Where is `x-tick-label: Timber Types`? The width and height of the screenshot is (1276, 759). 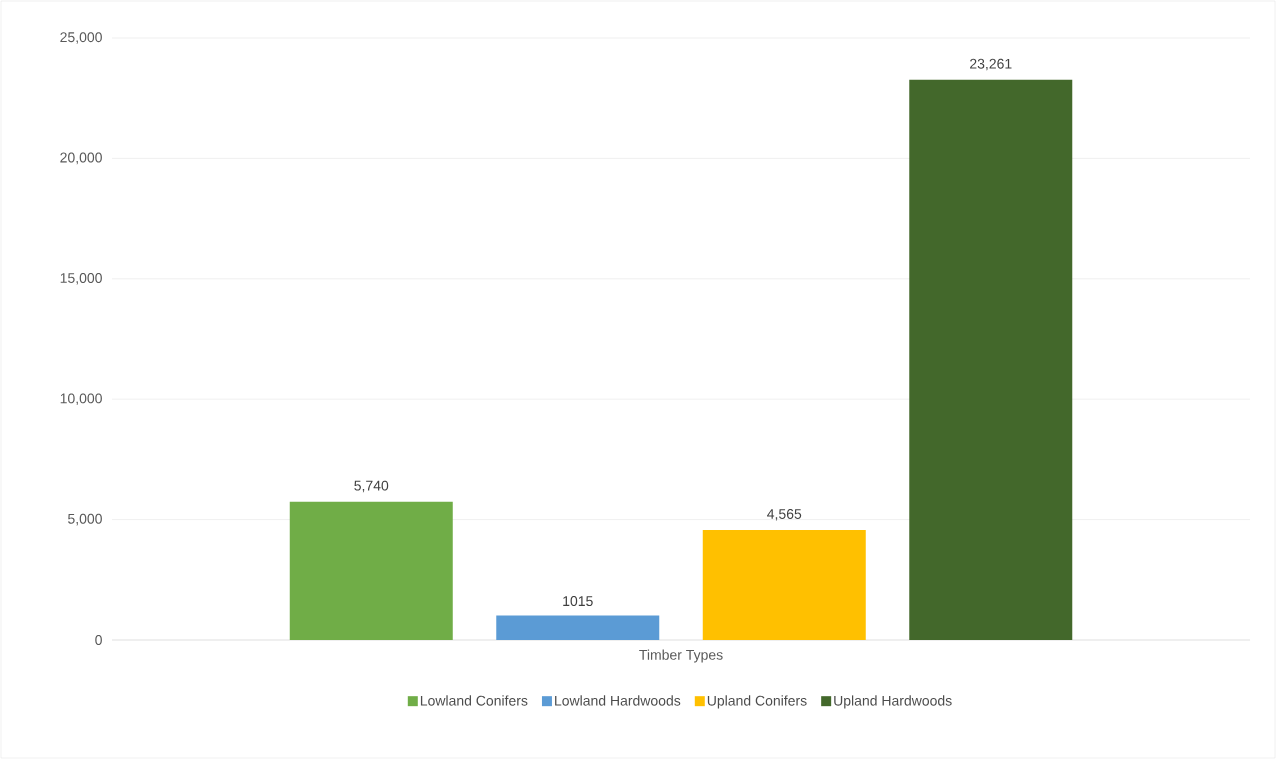 x-tick-label: Timber Types is located at coordinates (681, 656).